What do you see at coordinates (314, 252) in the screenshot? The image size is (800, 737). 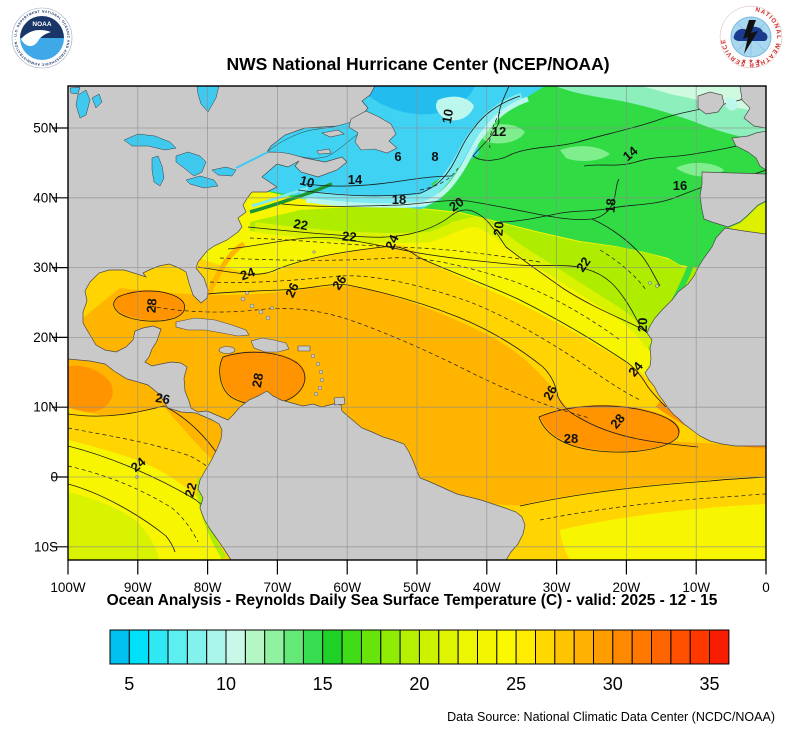 I see `island-bermuda` at bounding box center [314, 252].